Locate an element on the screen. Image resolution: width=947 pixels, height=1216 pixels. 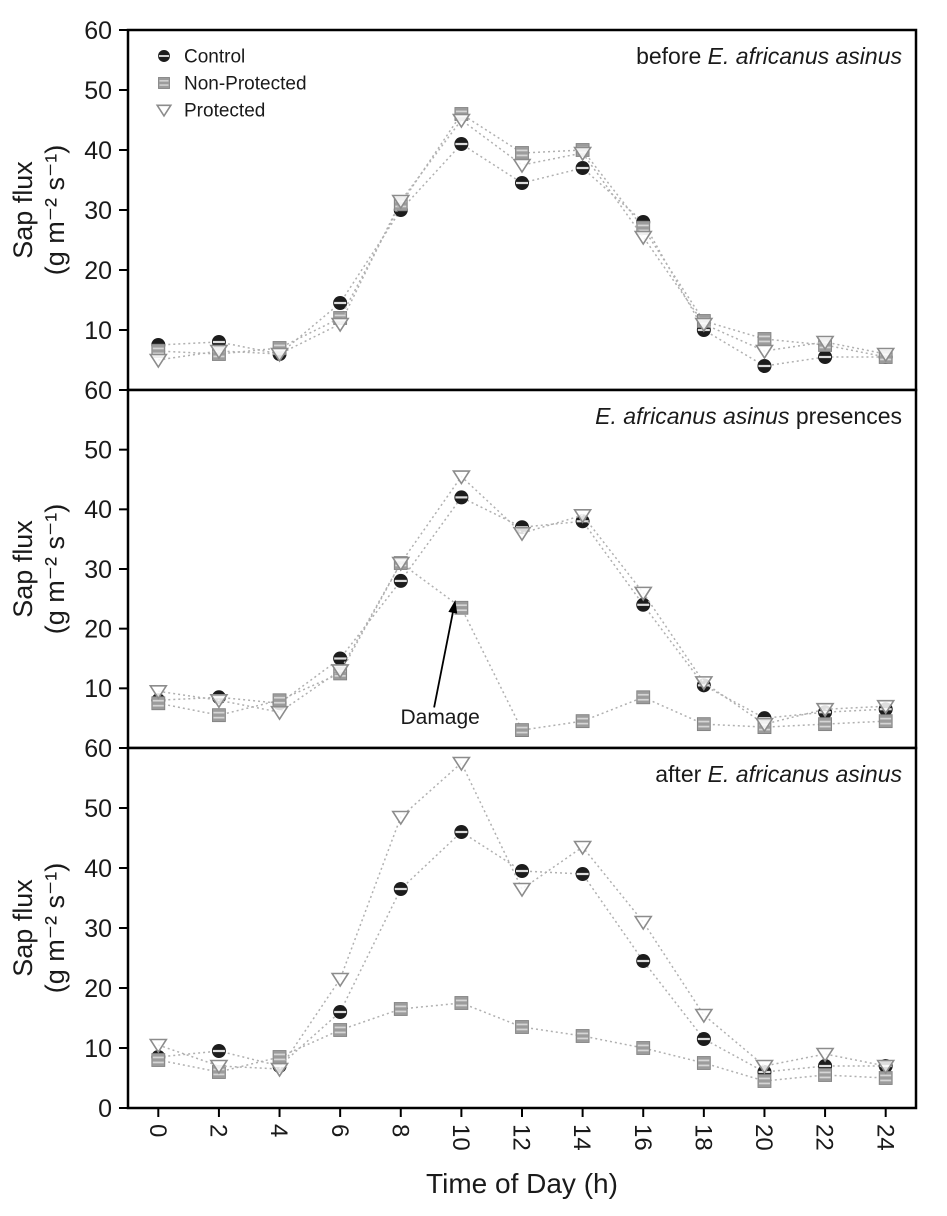
x-tick-label: 24 is located at coordinates (884, 1137).